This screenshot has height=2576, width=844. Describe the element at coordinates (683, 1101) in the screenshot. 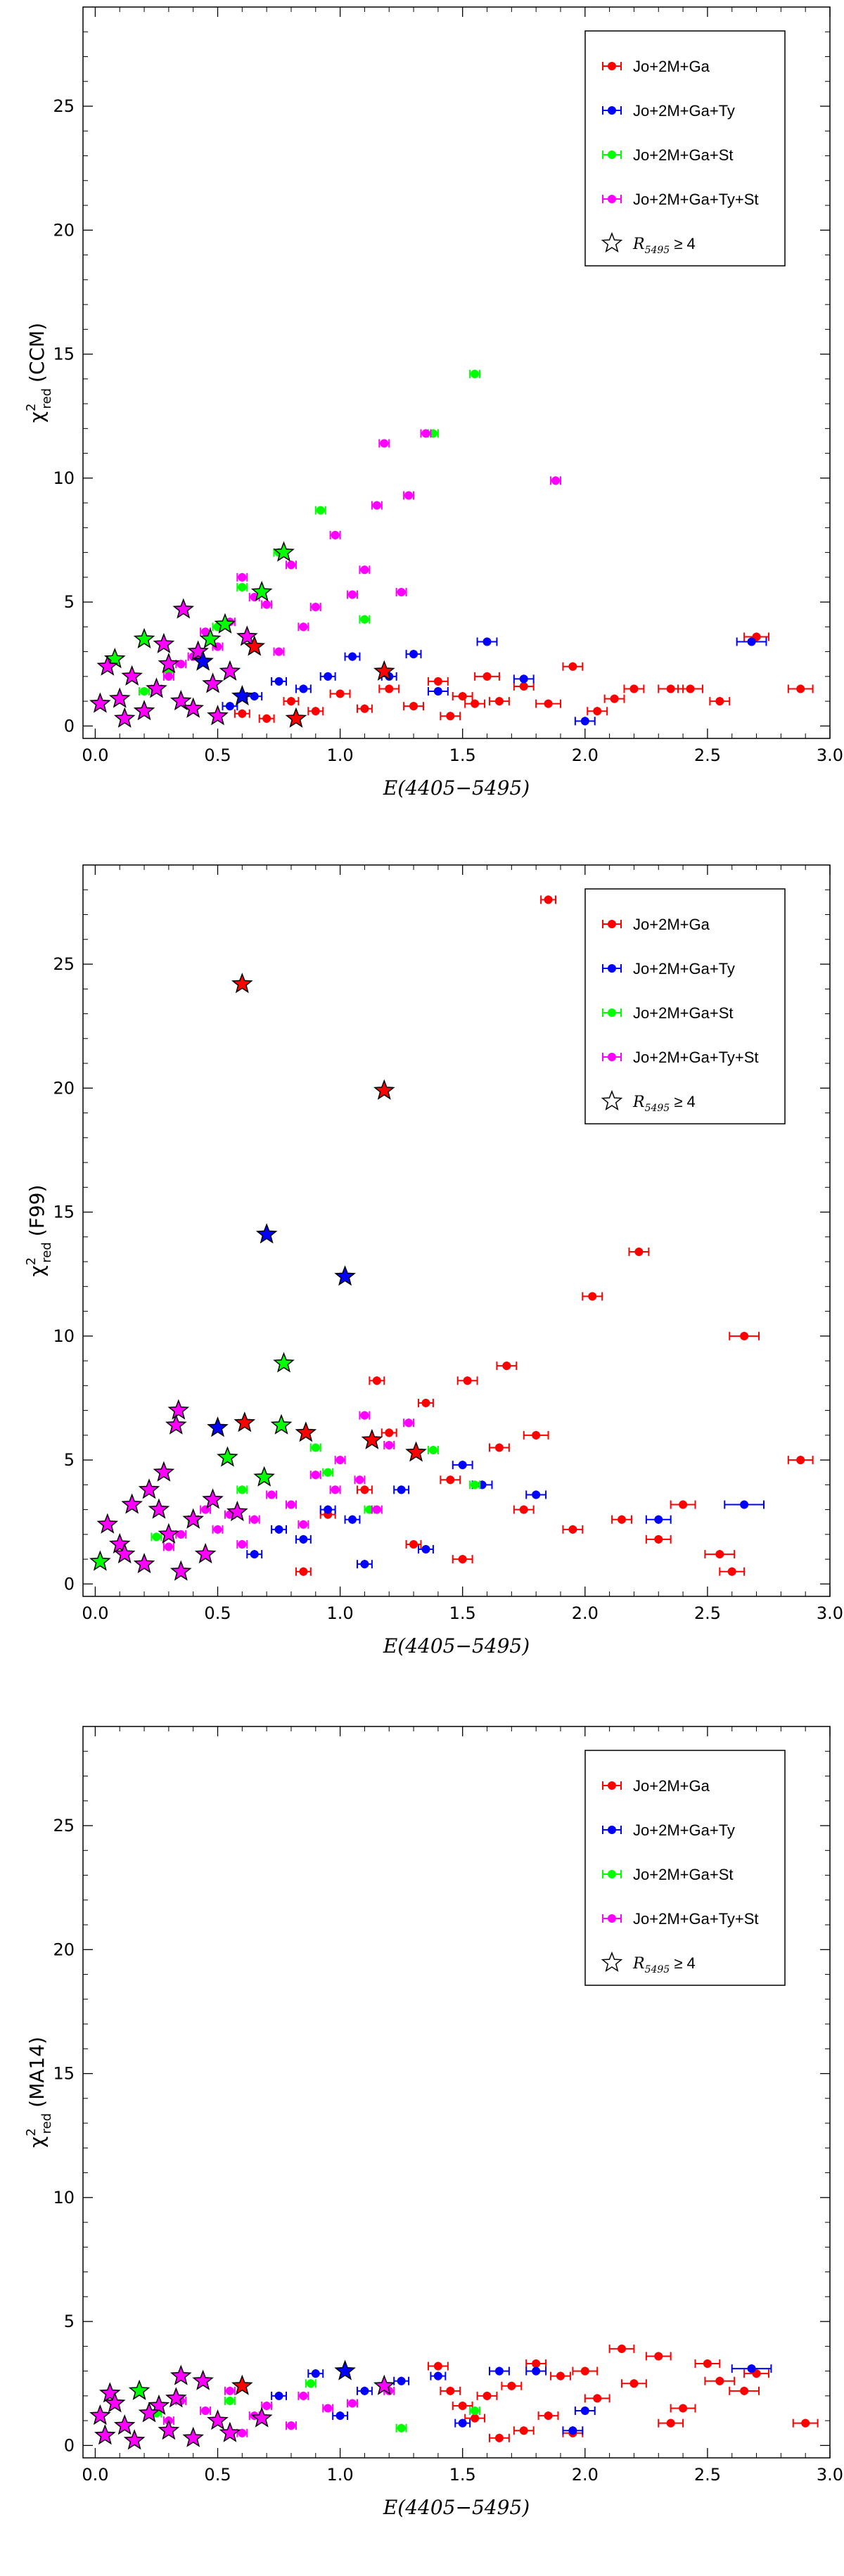

I see `legend-label-rel: ≥ 4` at that location.